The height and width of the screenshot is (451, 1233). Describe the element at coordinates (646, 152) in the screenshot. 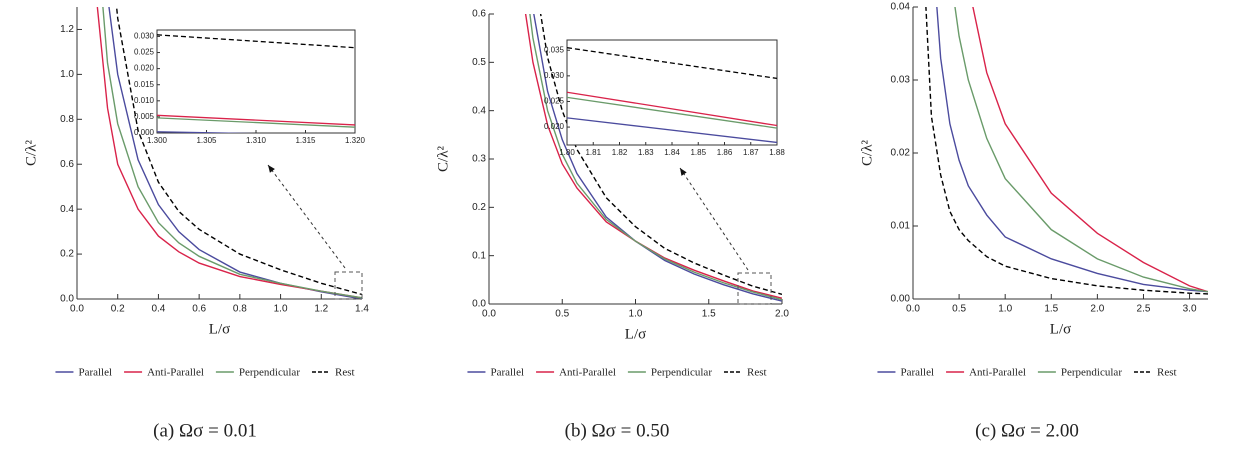

I see `x-tick-label: 1.83` at that location.